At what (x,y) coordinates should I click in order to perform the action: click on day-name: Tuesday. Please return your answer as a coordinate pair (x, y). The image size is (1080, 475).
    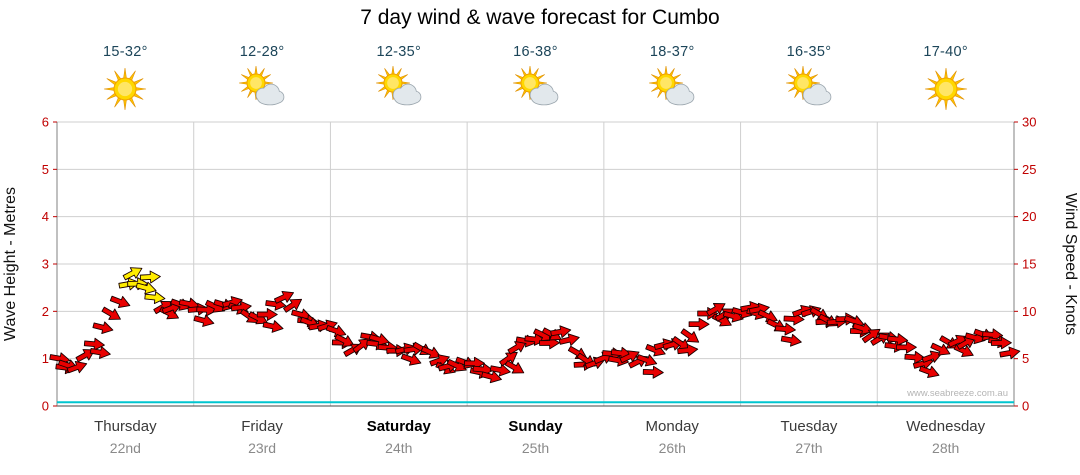
    Looking at the image, I should click on (809, 426).